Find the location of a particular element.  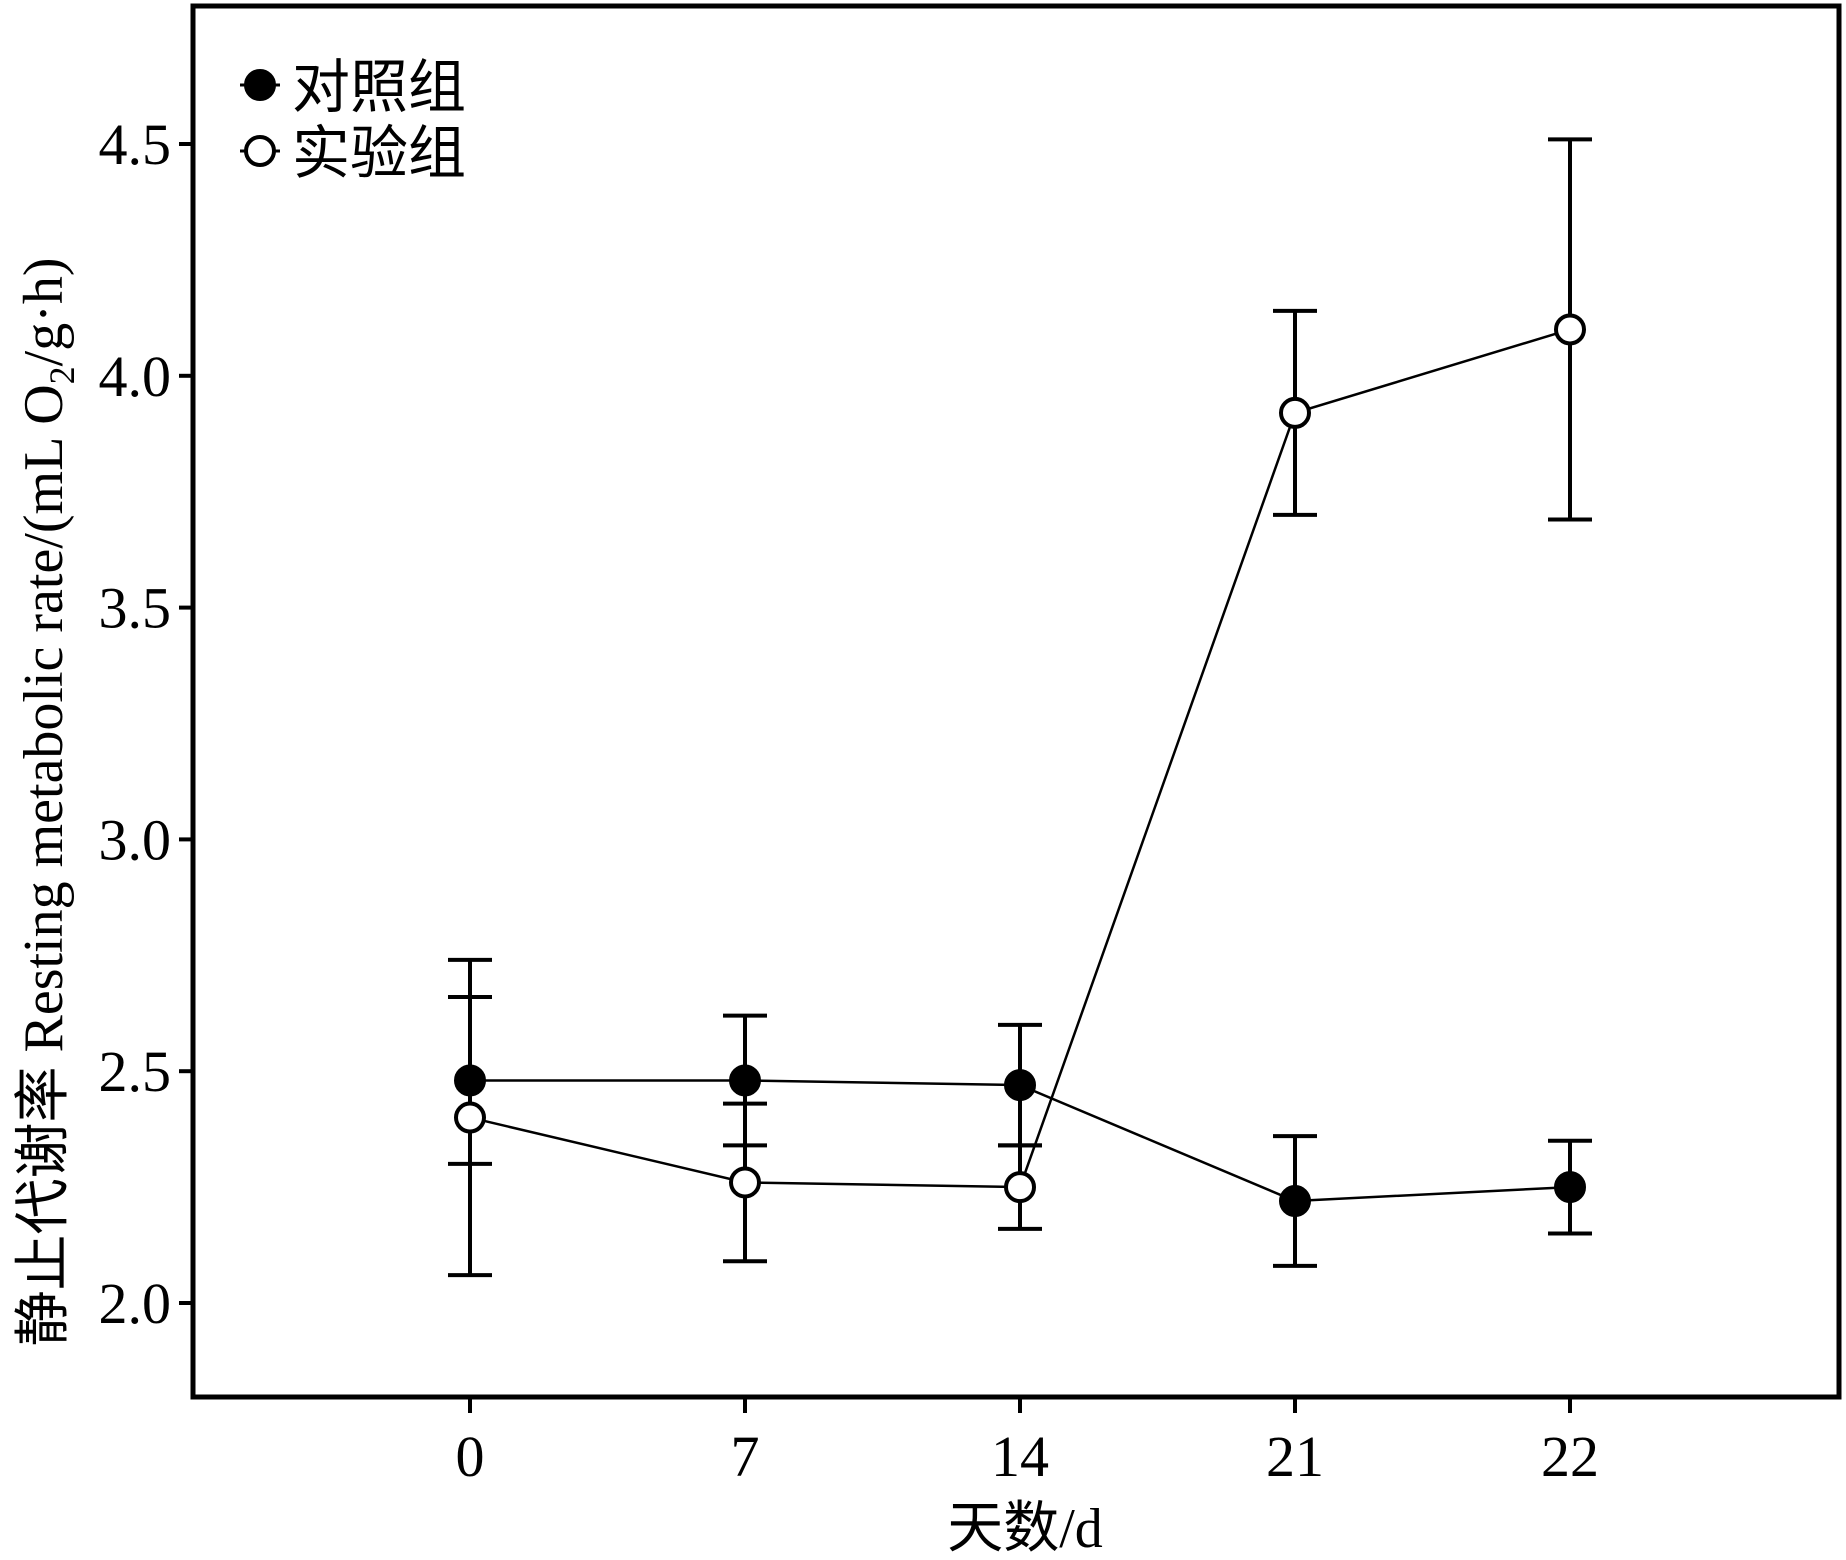

y-tick-label: 2.5 is located at coordinates (135, 1071).